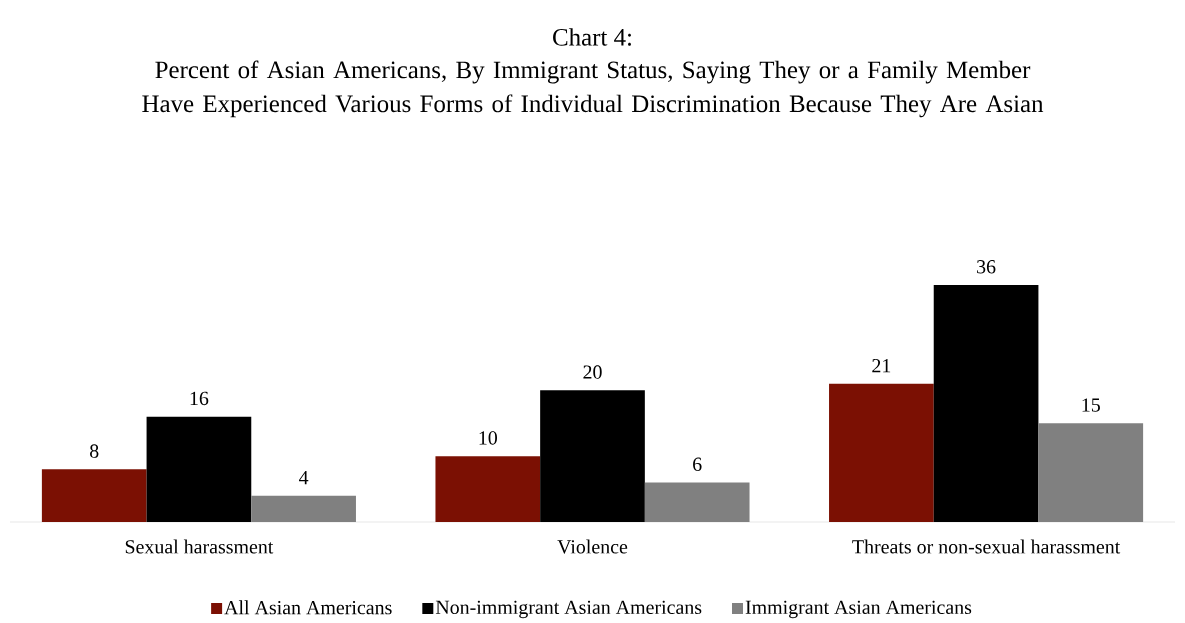  I want to click on data-label: 16, so click(199, 398).